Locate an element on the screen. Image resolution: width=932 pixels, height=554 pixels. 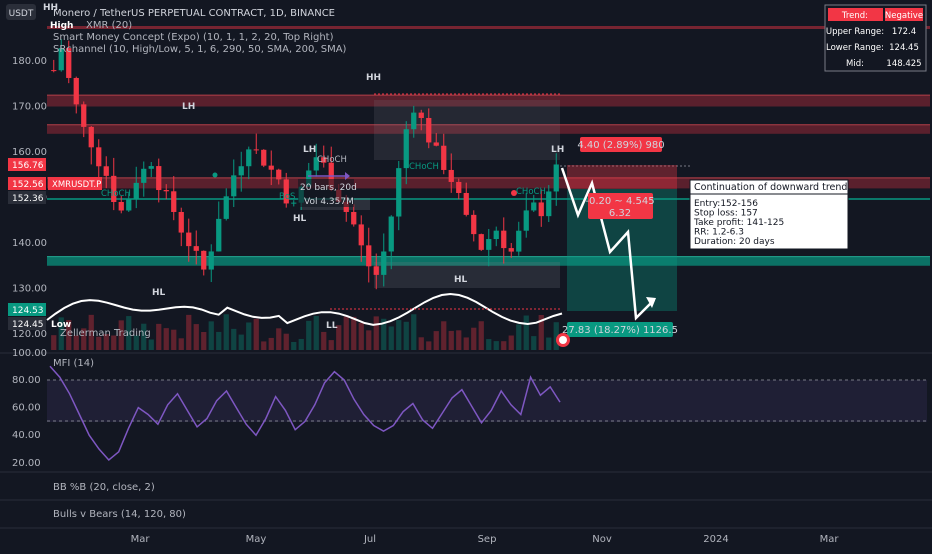
price-tag: 124.45 is located at coordinates (28, 325).